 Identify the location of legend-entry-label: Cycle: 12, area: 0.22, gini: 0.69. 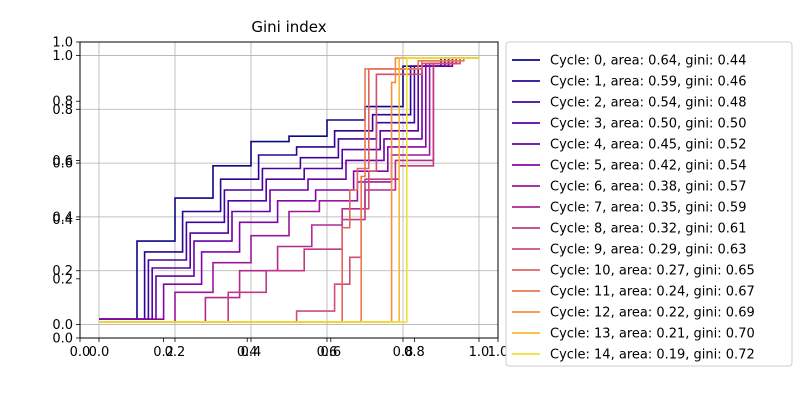
(652, 313).